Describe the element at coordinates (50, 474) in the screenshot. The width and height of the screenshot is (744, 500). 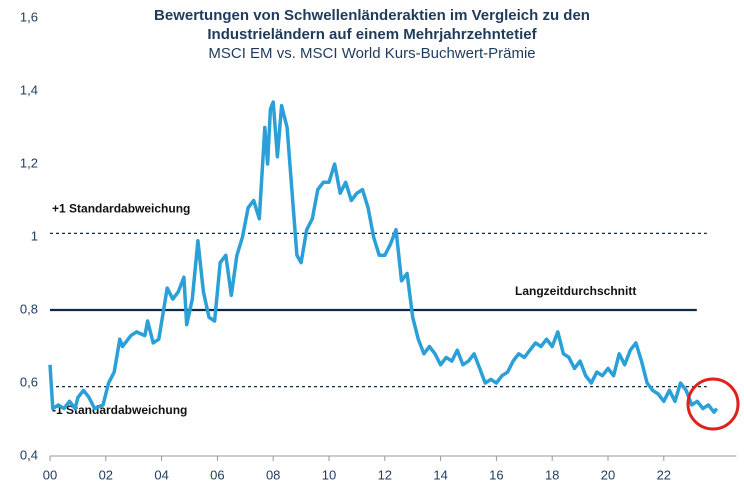
I see `x-tick-label: 00` at that location.